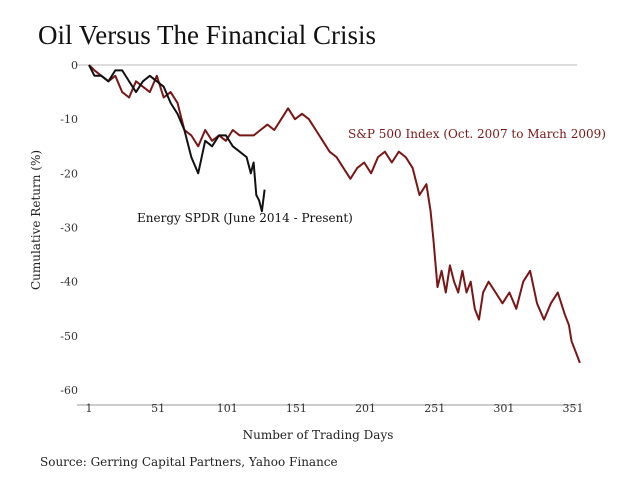  What do you see at coordinates (69, 228) in the screenshot?
I see `y-tick-label: -30` at bounding box center [69, 228].